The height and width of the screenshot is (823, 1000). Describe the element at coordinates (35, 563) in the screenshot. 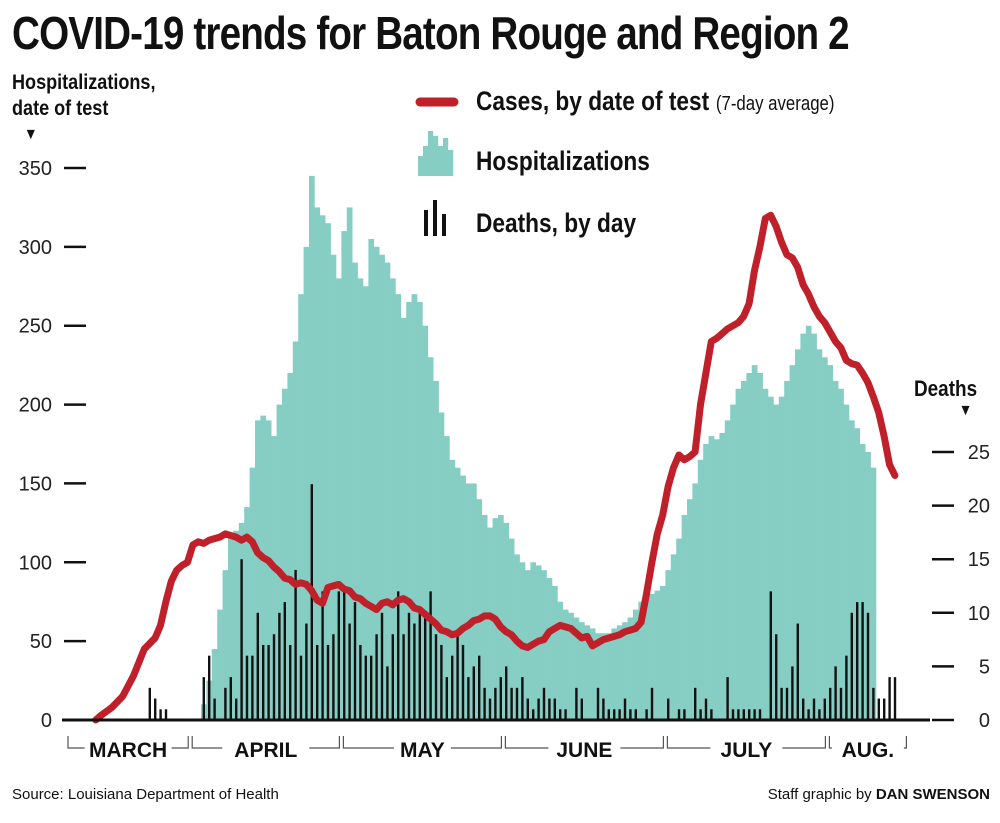

I see `left-tick-label: 100` at that location.